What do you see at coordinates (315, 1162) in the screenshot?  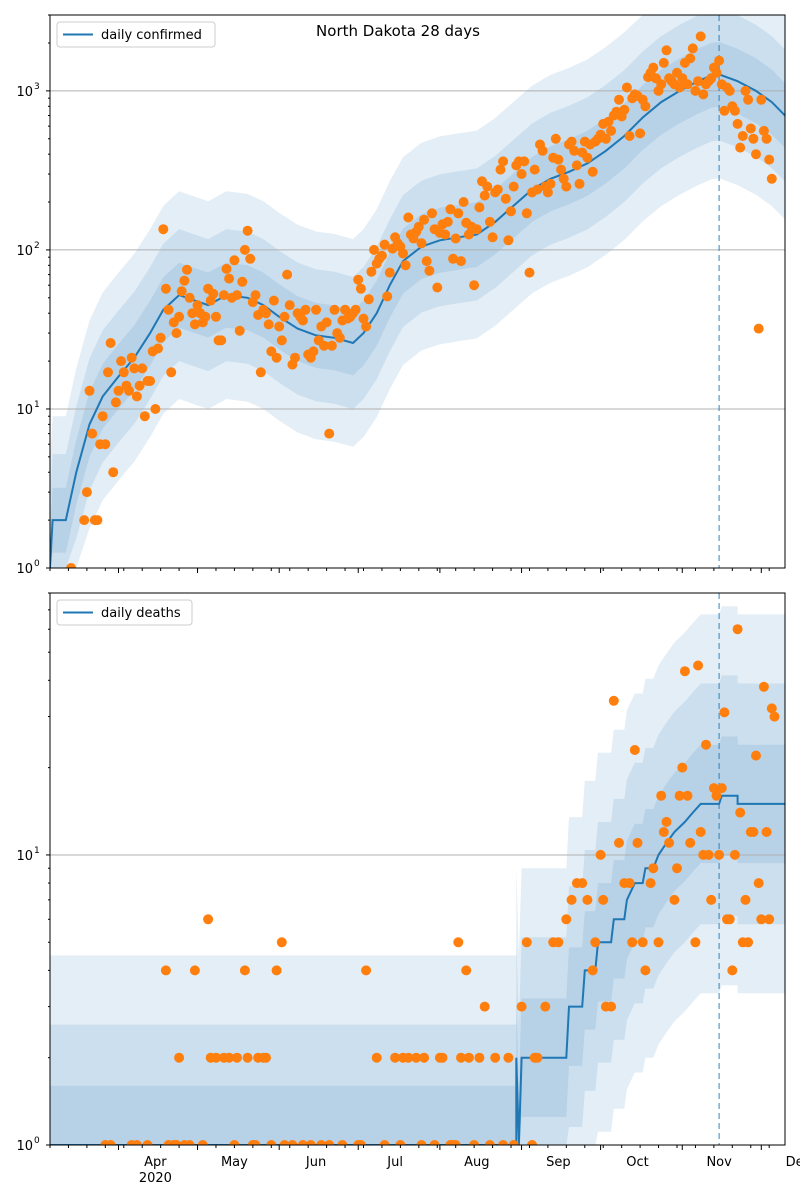 I see `x-tick-label: Jun` at bounding box center [315, 1162].